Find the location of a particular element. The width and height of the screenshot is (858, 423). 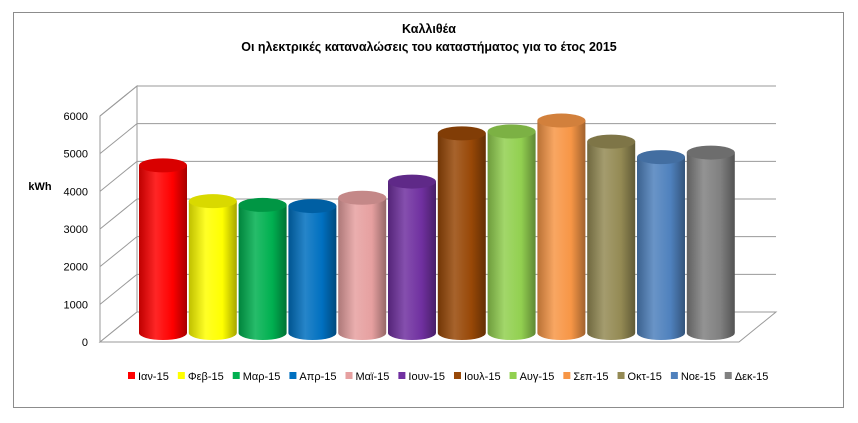

legend-label: Απρ-15 is located at coordinates (317, 377).